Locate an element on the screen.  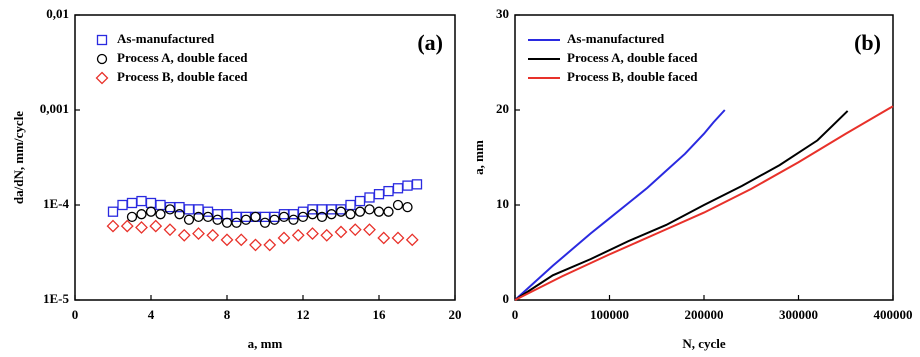
x-axis-label: a, mm is located at coordinates (265, 343).